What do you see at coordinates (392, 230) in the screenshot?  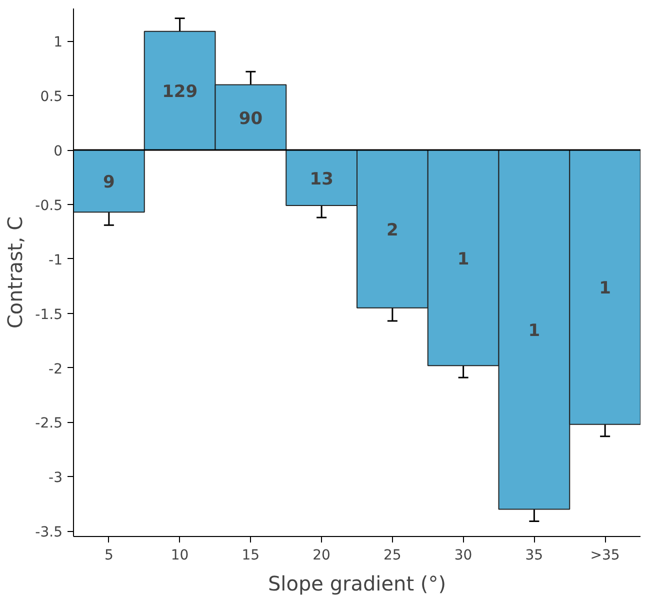 I see `annotation: 2` at bounding box center [392, 230].